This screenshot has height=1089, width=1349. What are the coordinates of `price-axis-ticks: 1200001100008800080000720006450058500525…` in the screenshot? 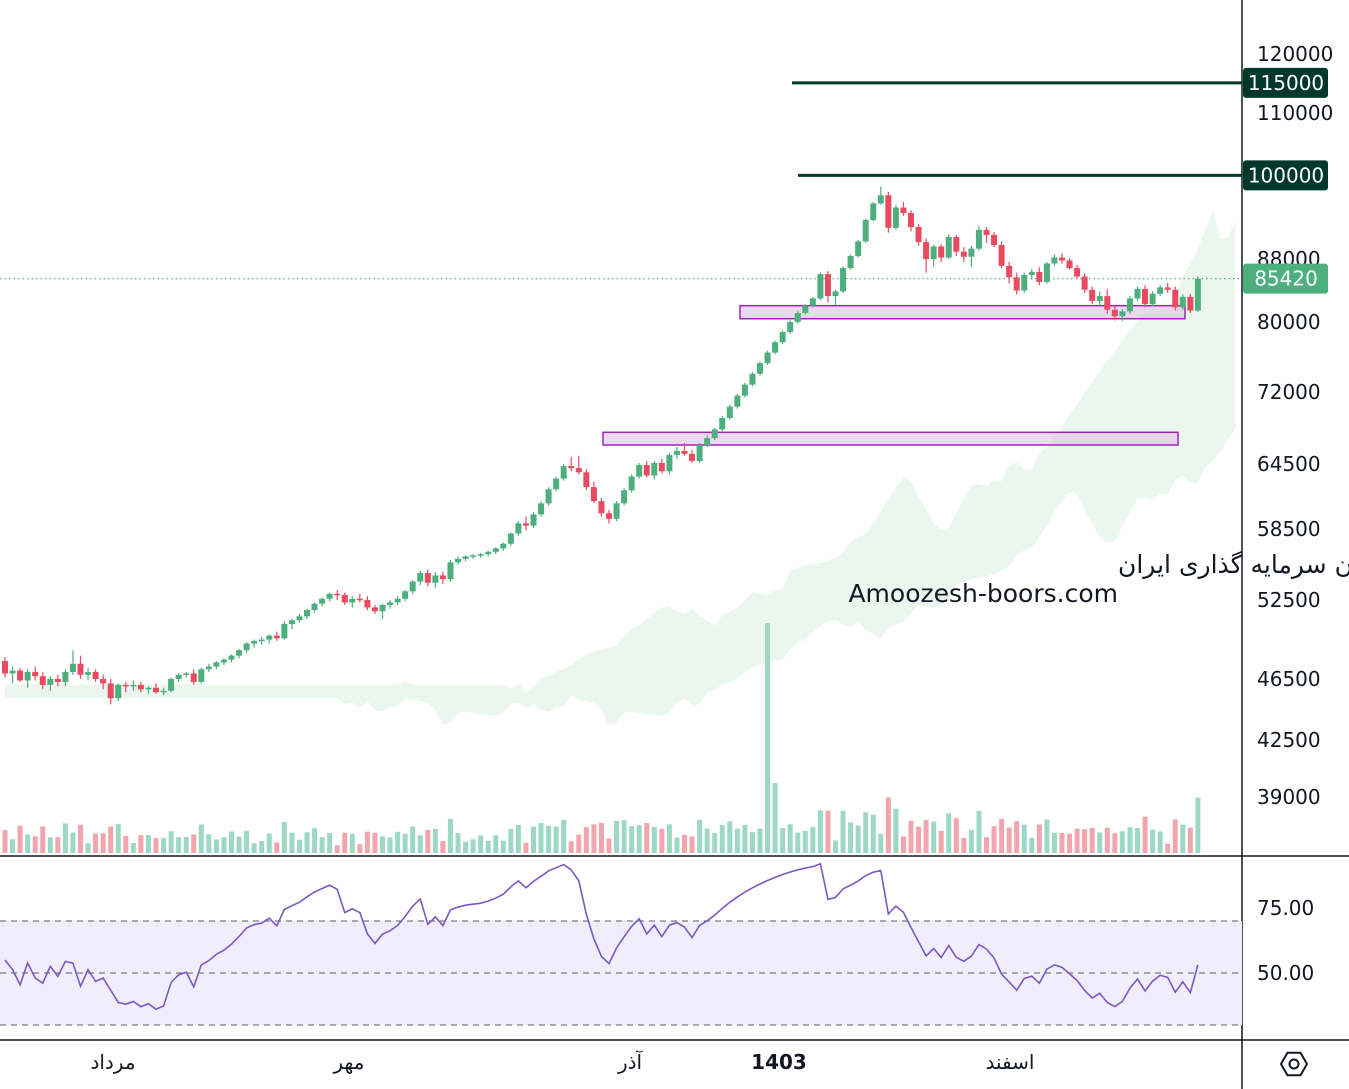 It's located at (1295, 425).